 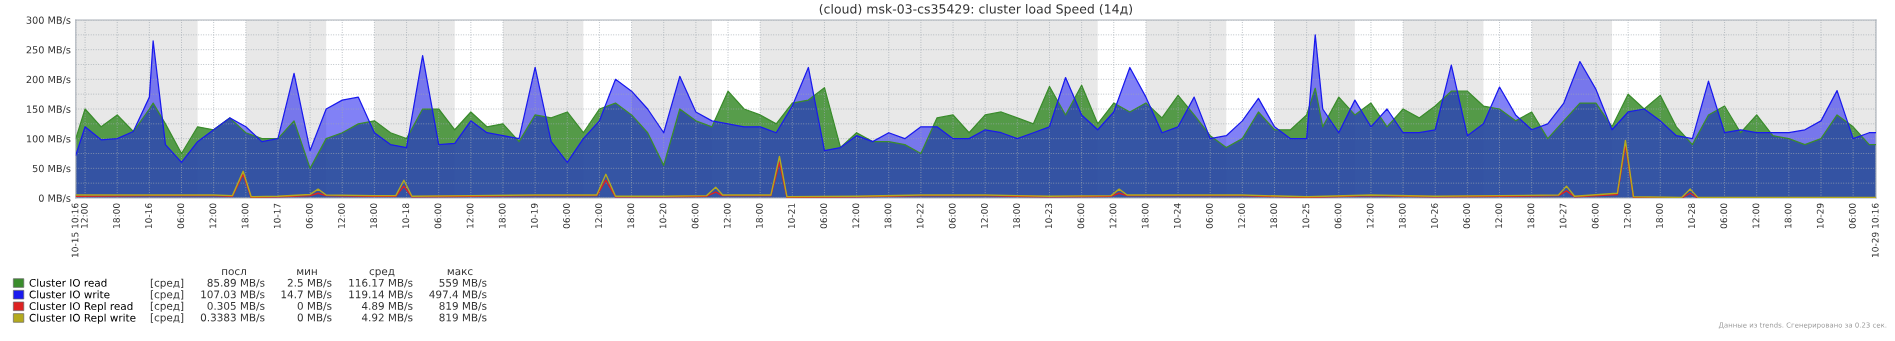 What do you see at coordinates (234, 272) in the screenshot?
I see `text: посл` at bounding box center [234, 272].